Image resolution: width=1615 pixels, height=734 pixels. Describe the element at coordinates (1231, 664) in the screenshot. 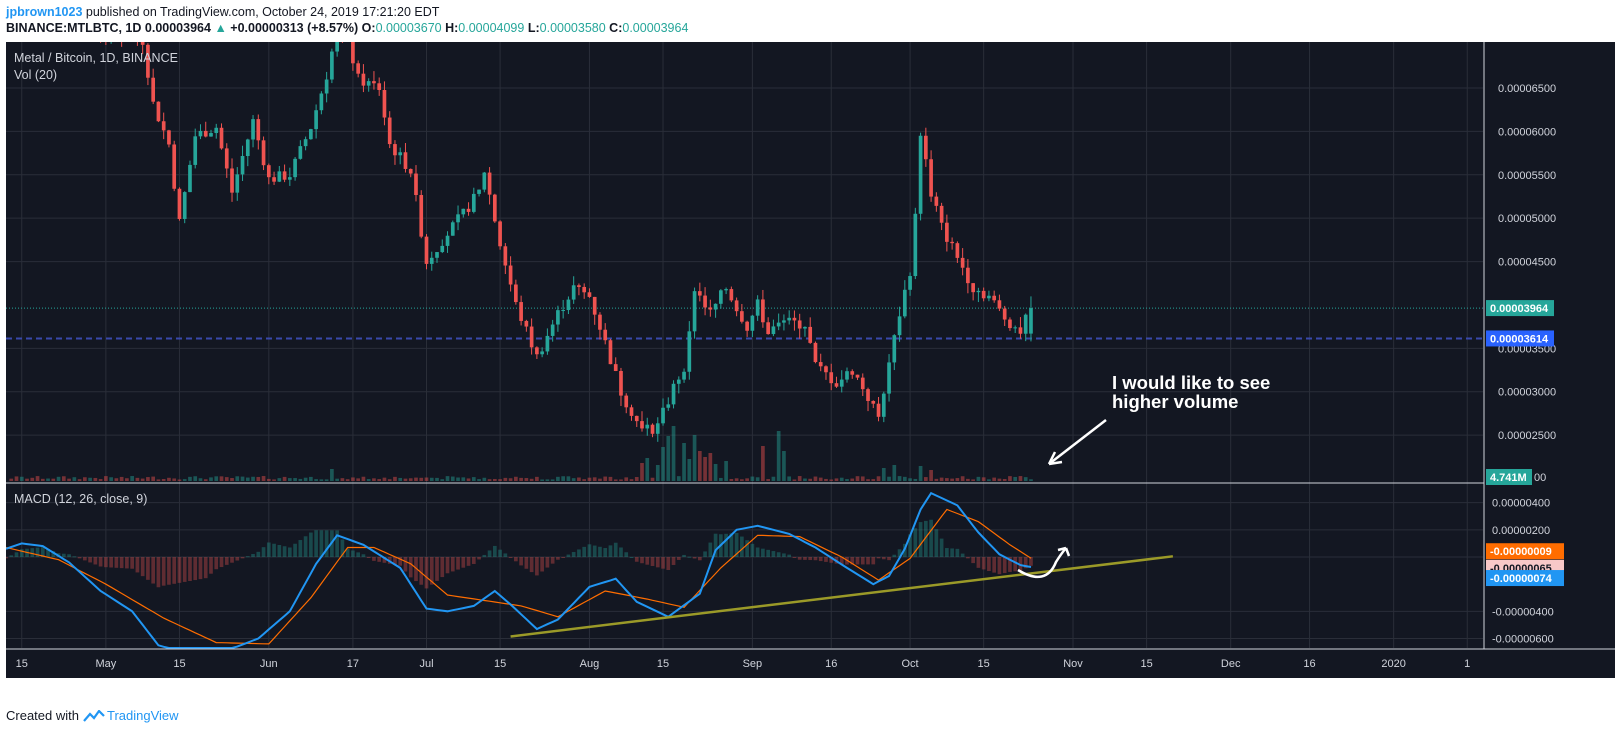

I see `time-tick-label: Dec` at that location.